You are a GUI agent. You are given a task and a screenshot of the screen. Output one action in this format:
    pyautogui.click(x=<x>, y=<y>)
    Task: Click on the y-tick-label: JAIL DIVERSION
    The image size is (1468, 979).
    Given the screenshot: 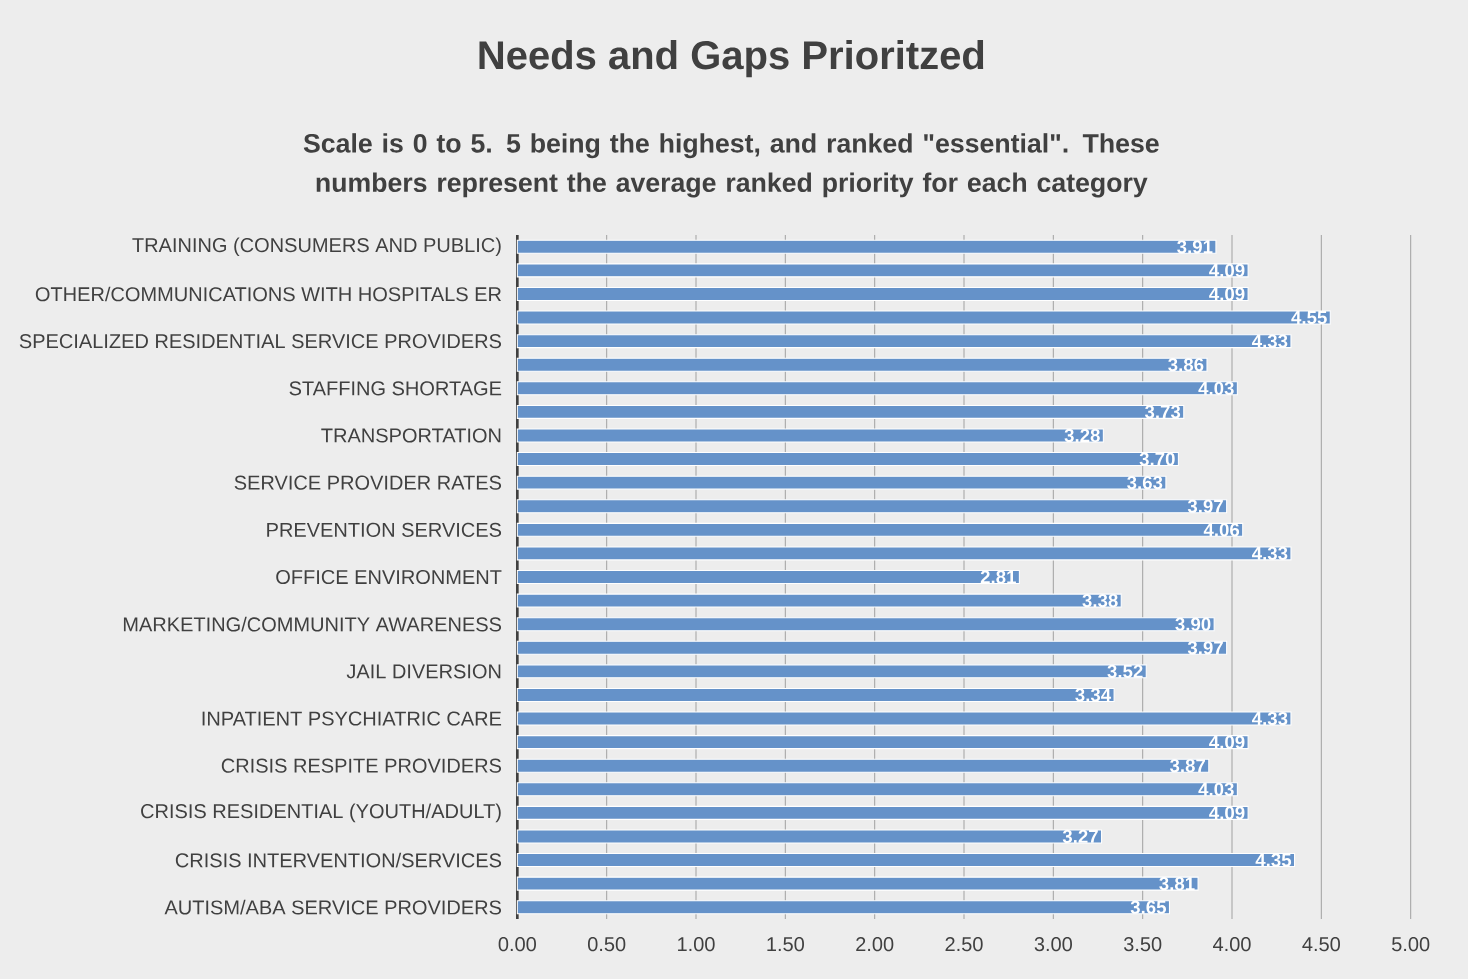 What is the action you would take?
    pyautogui.click(x=423, y=671)
    